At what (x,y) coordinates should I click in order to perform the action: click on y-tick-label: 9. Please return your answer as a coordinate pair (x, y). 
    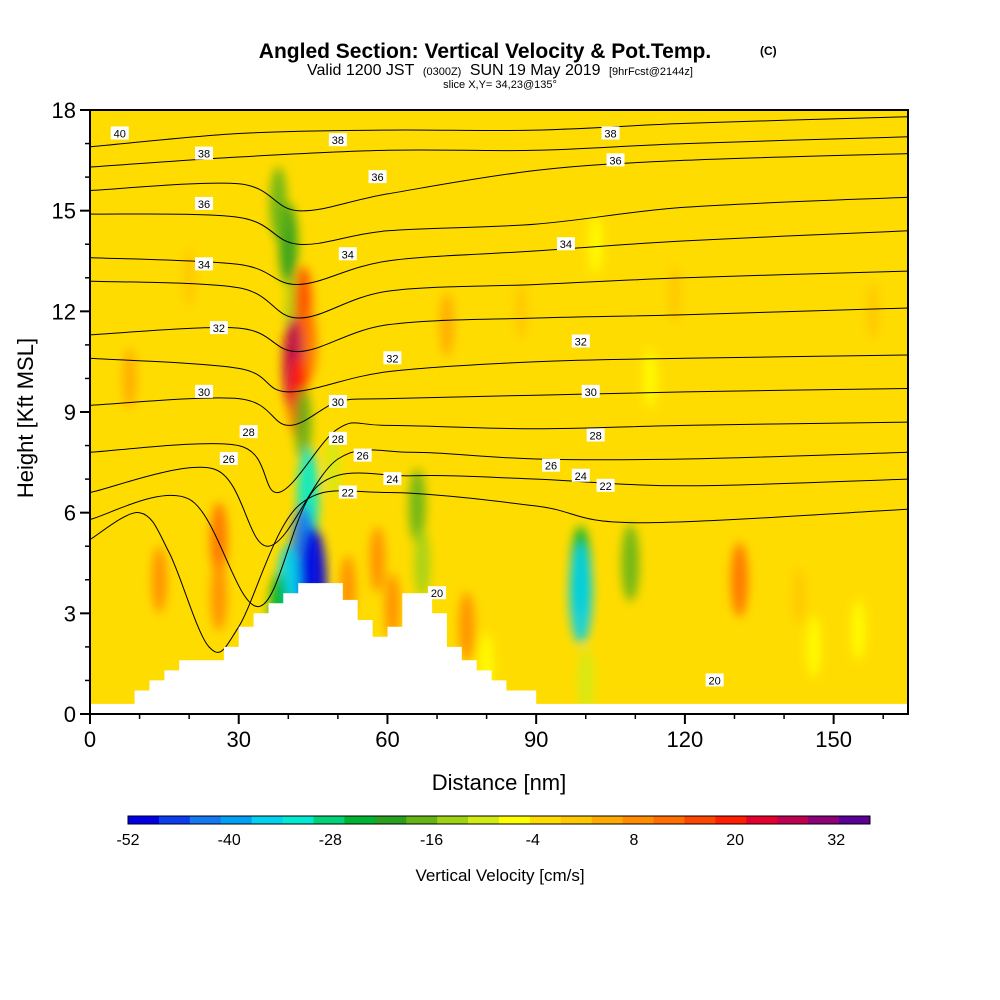
    Looking at the image, I should click on (70, 412).